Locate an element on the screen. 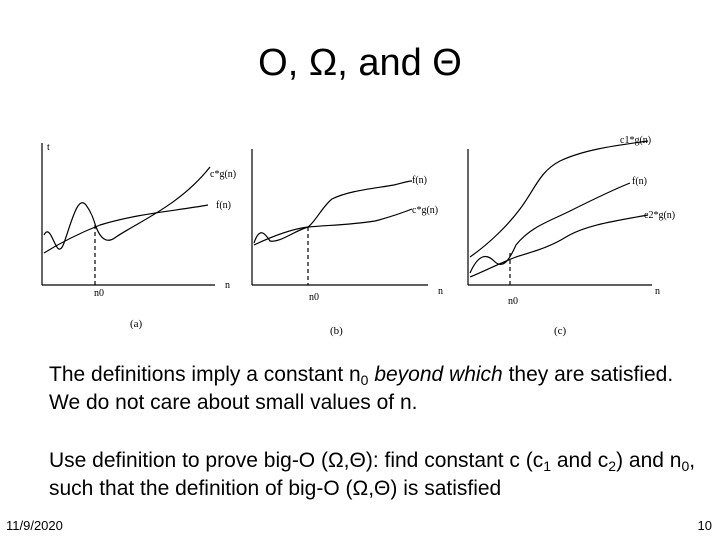 This screenshot has height=540, width=720. panel-c-upper-label: c1*g(n) is located at coordinates (635, 140).